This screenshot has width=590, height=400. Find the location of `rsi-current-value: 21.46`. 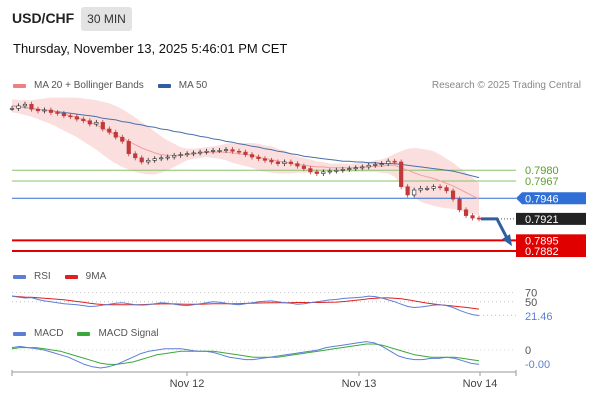

rsi-current-value: 21.46 is located at coordinates (539, 317).